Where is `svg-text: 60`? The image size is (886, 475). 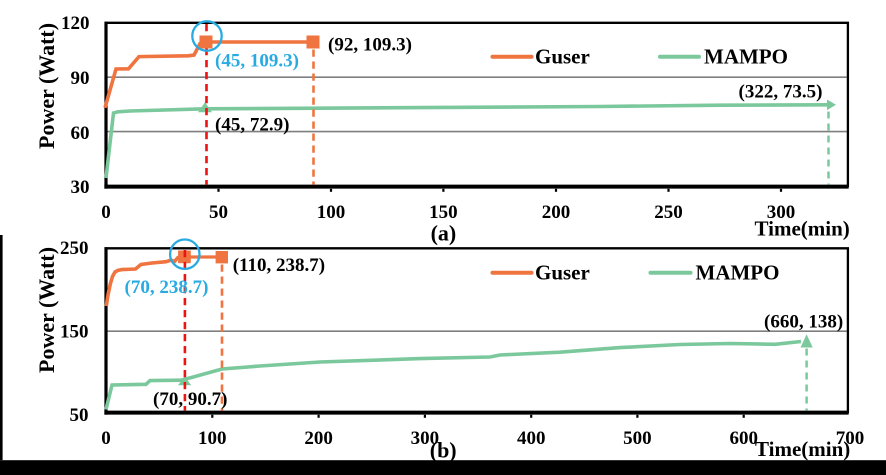 svg-text: 60 is located at coordinates (80, 133).